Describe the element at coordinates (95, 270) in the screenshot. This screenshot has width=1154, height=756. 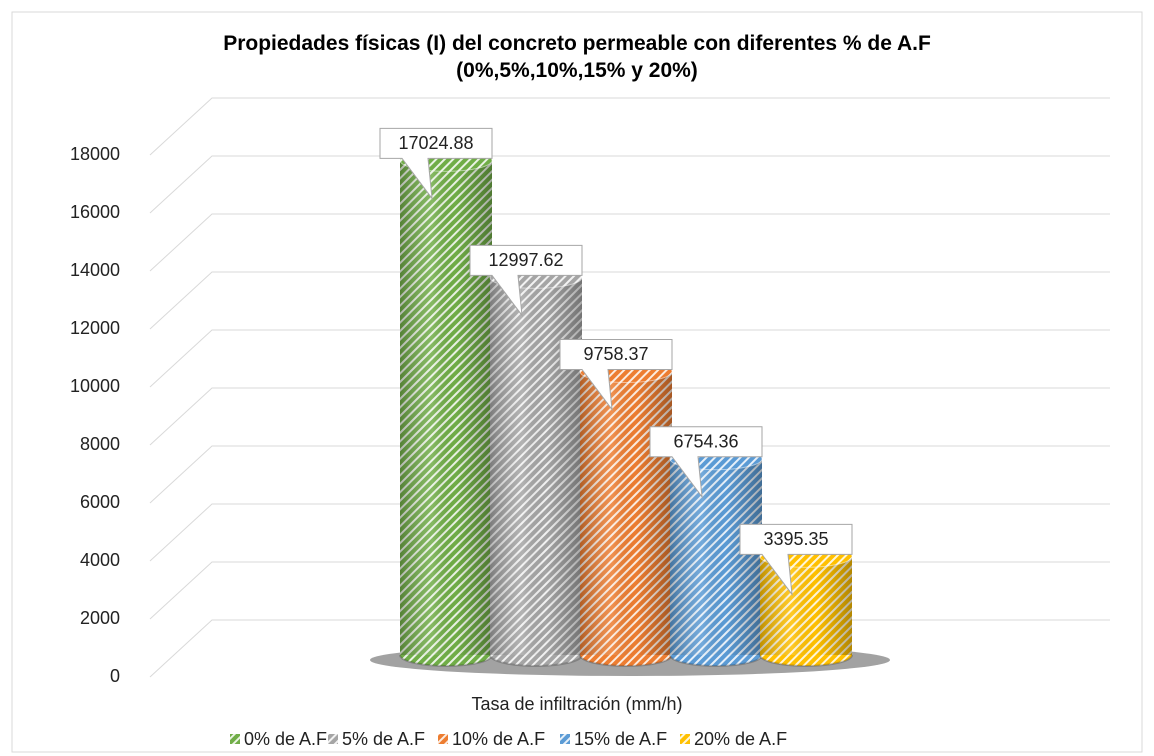
I see `y-tick-label: 14000` at that location.